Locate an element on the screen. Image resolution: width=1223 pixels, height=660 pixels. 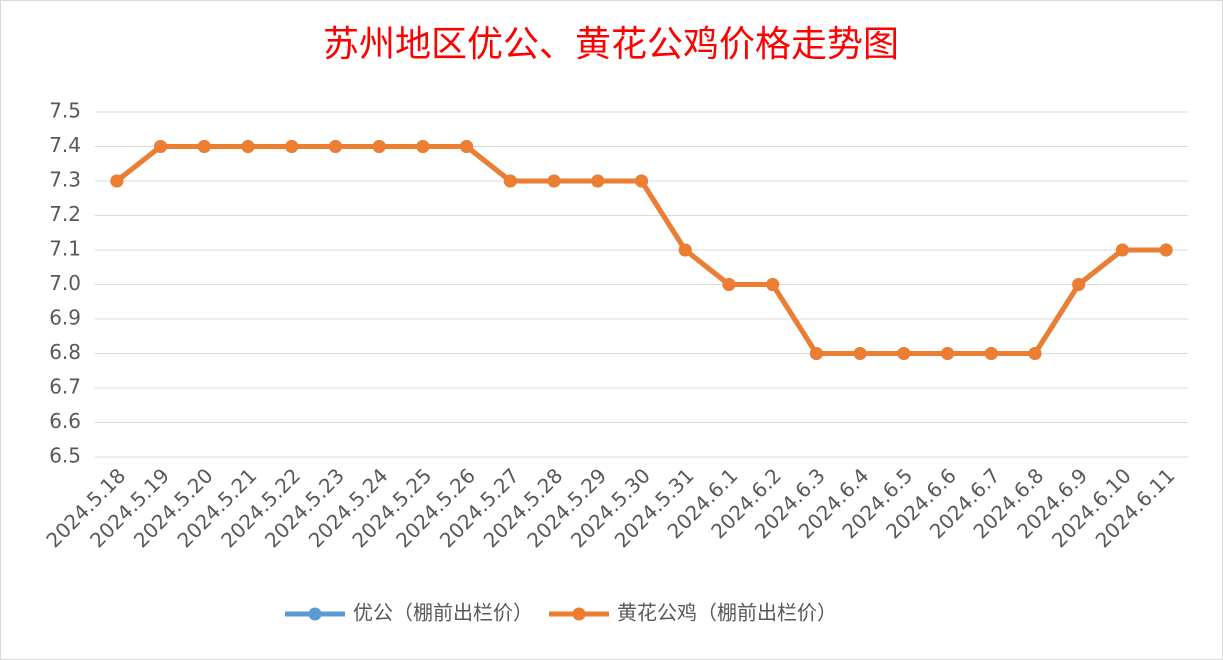
y-tick-label: 7.0 is located at coordinates (65, 283).